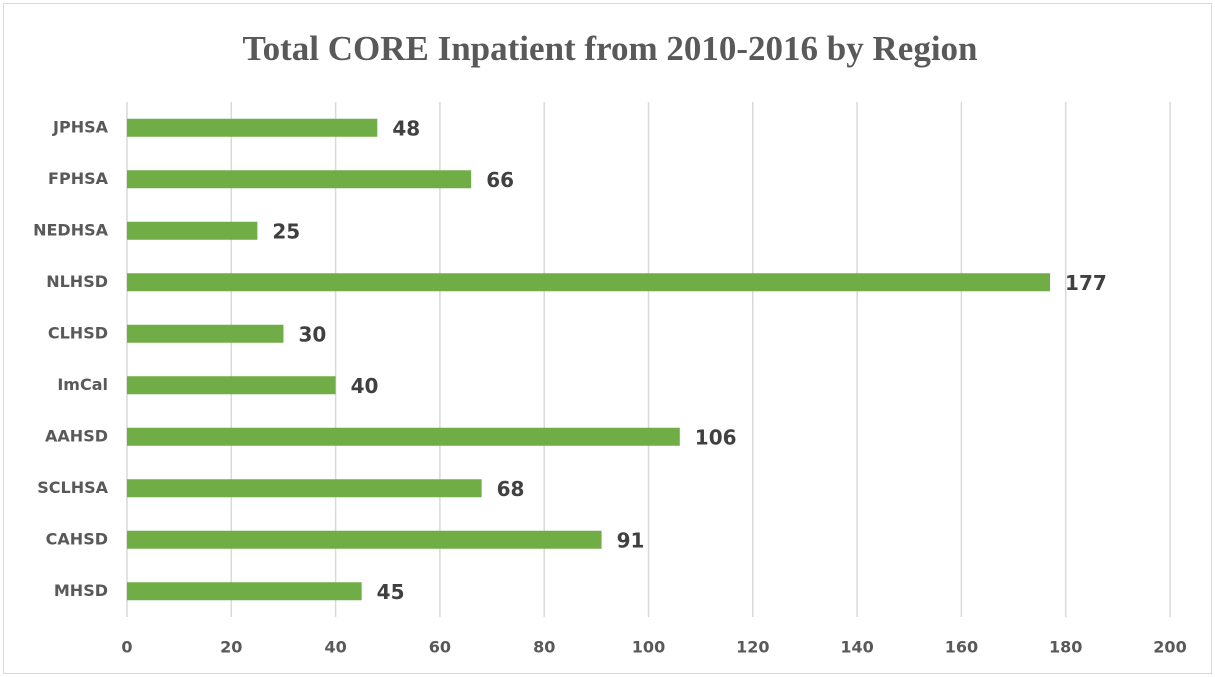 This screenshot has width=1215, height=677. I want to click on data-label: 177, so click(1086, 283).